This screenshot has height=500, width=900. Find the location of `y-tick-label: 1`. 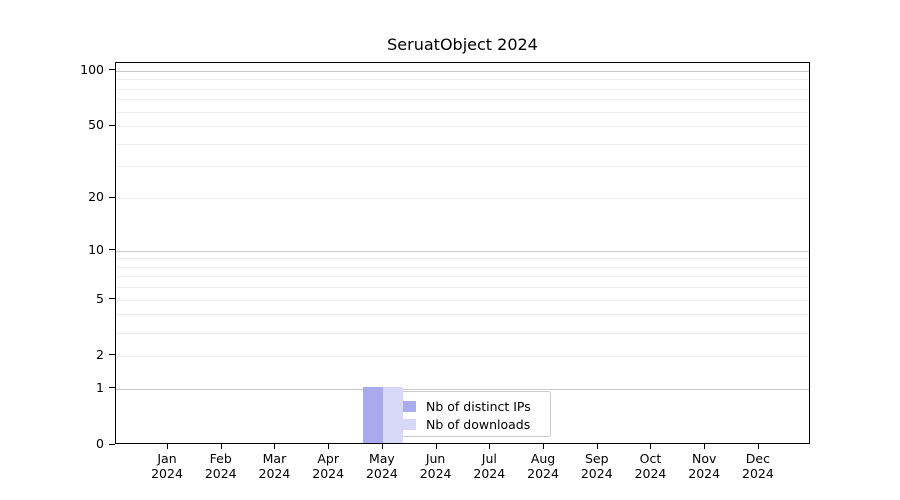

y-tick-label: 1 is located at coordinates (100, 387).